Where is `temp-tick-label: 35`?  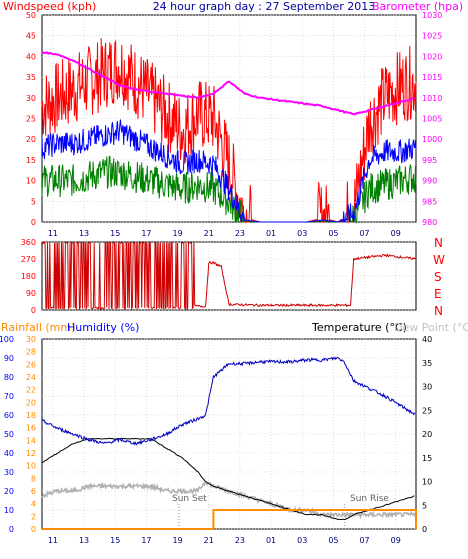 temp-tick-label: 35 is located at coordinates (427, 363).